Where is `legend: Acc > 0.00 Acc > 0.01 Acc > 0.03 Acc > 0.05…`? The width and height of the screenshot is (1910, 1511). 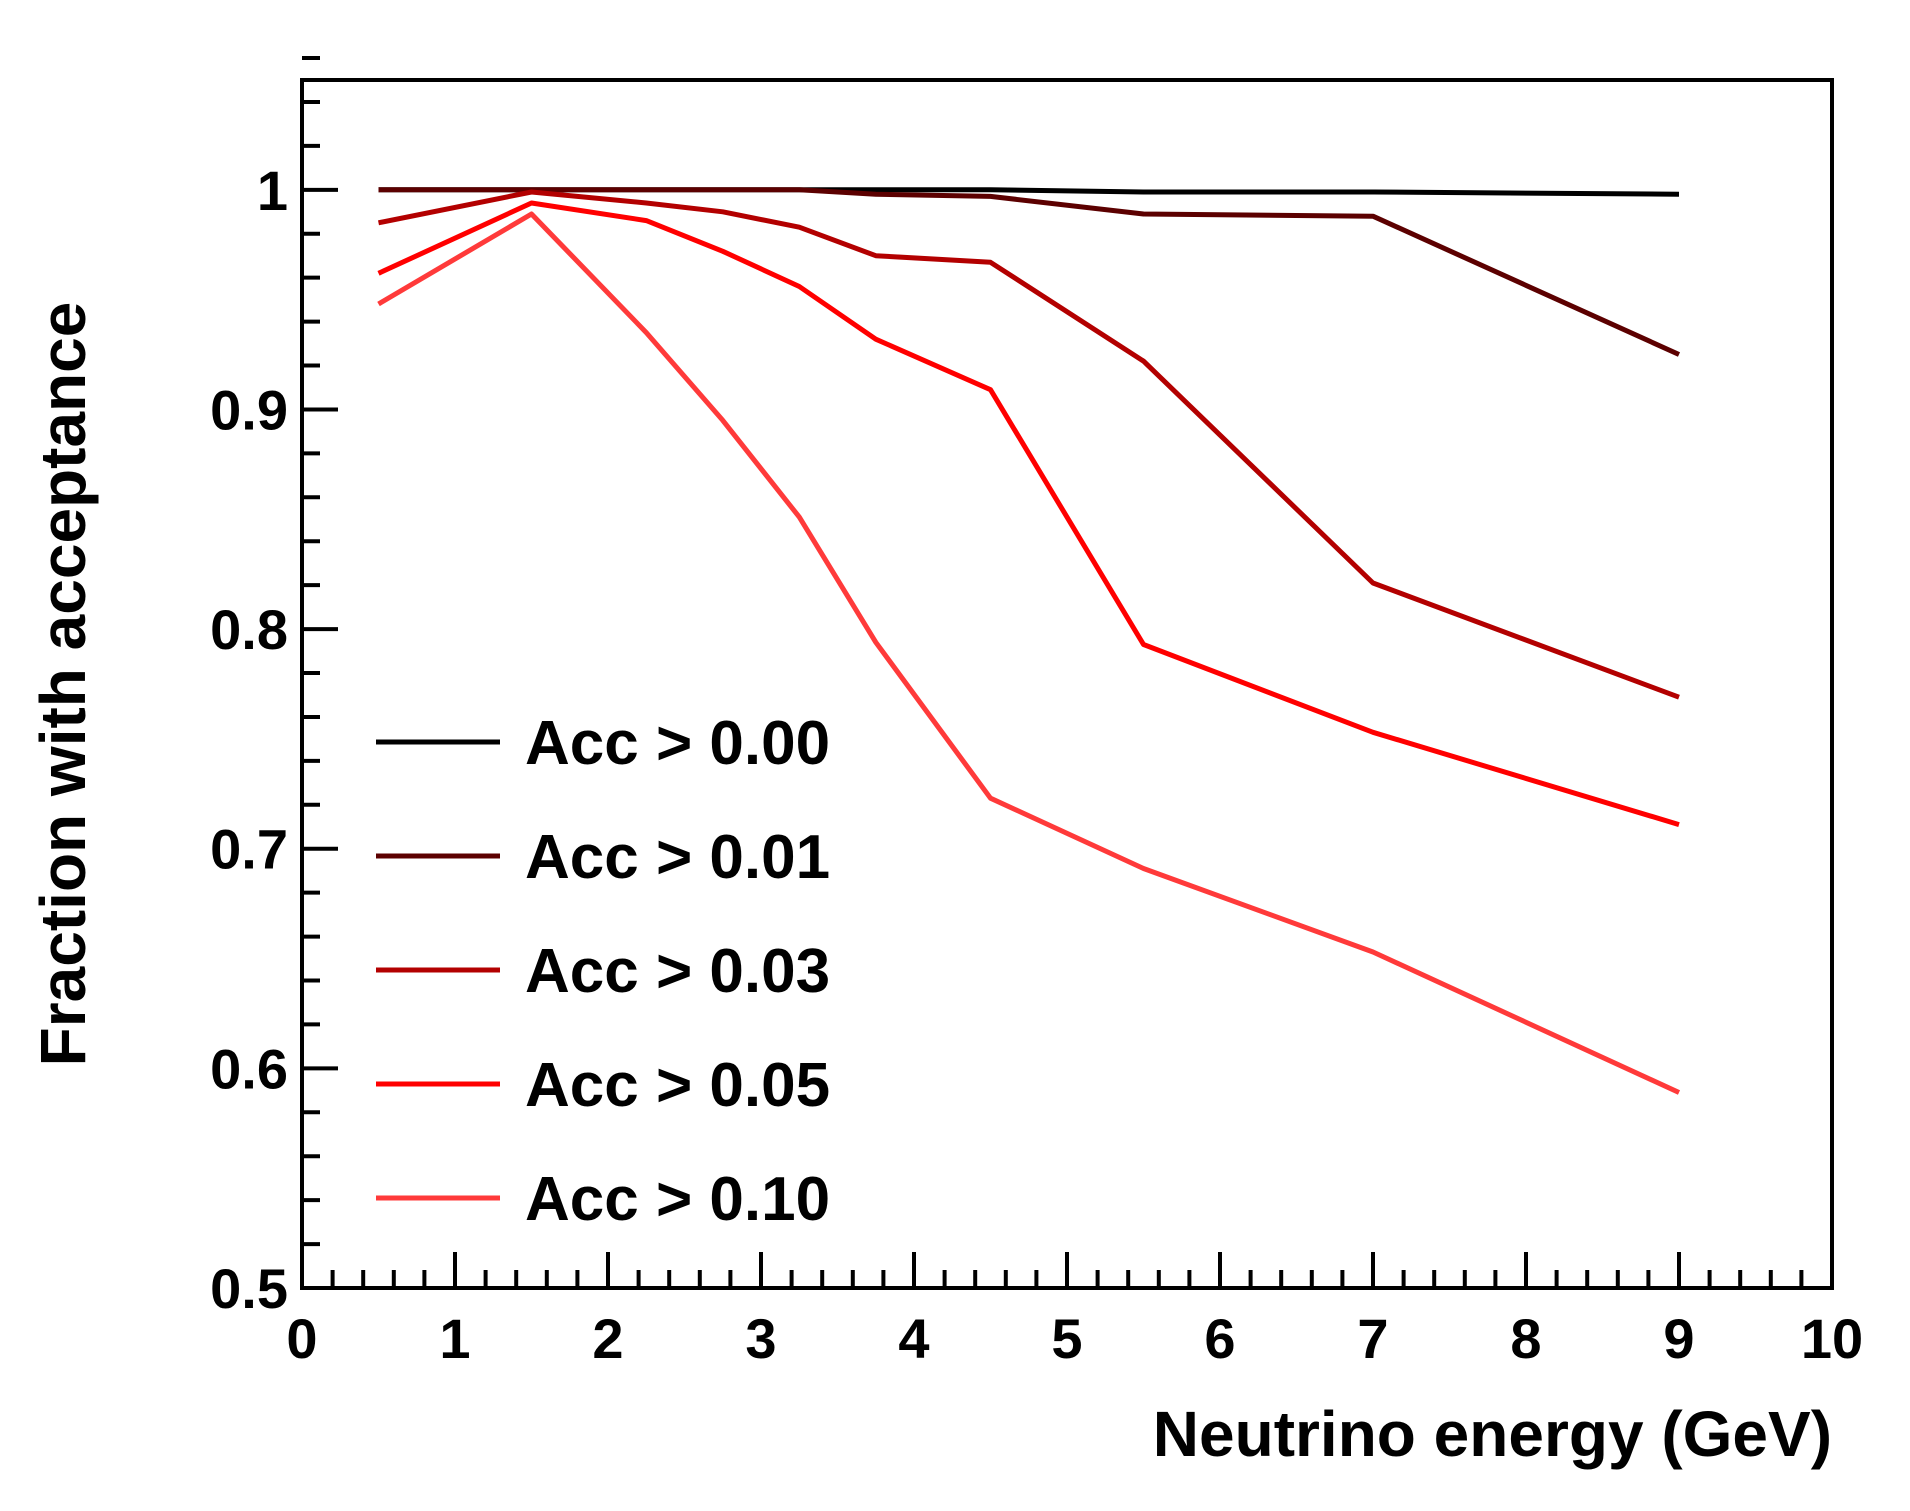
legend: Acc > 0.00 Acc > 0.01 Acc > 0.03 Acc > 0.05… is located at coordinates (603, 971).